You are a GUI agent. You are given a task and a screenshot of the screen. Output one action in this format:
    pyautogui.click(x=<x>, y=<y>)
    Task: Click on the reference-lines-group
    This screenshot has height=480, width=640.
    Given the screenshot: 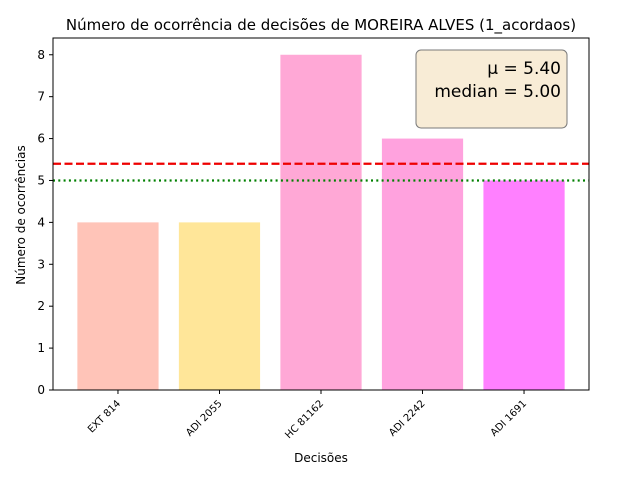 What is the action you would take?
    pyautogui.click(x=321, y=172)
    